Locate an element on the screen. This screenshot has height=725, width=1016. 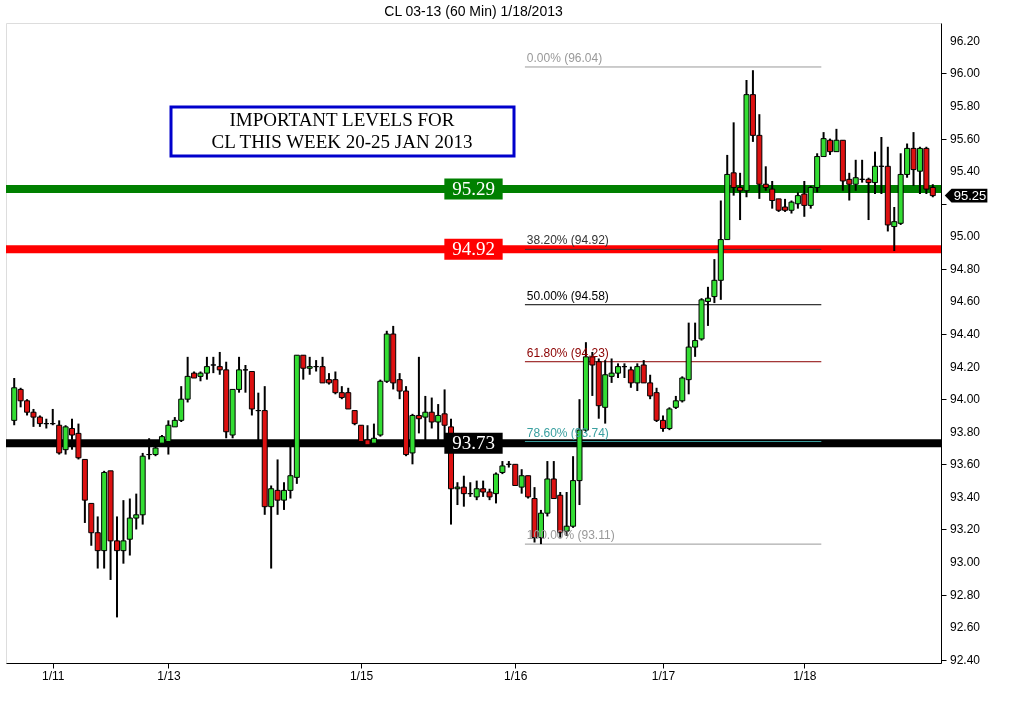
y-tick-label: 95.00 is located at coordinates (965, 236).